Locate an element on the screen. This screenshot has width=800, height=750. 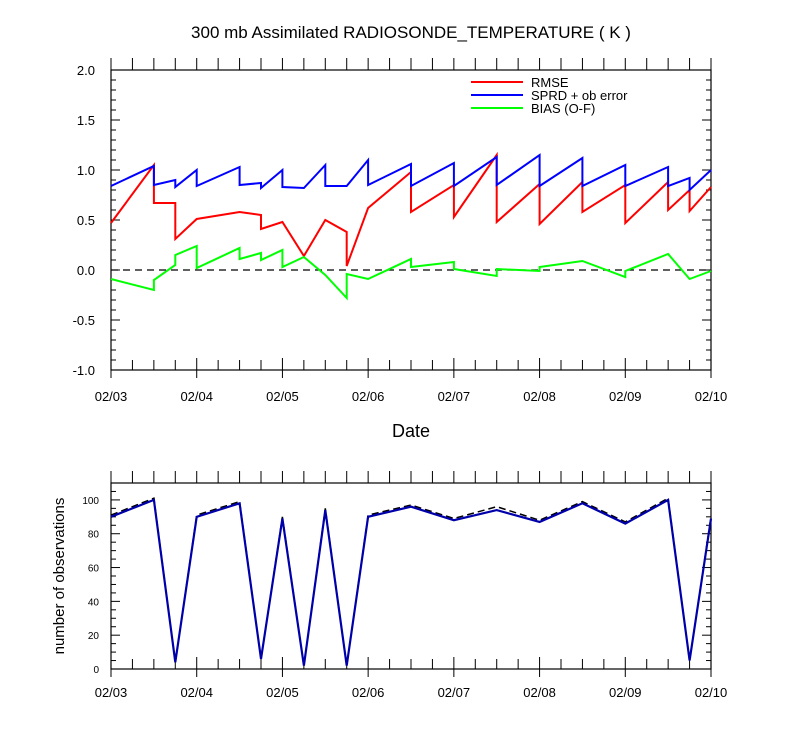
y-tick-label: 1.0 is located at coordinates (86, 170).